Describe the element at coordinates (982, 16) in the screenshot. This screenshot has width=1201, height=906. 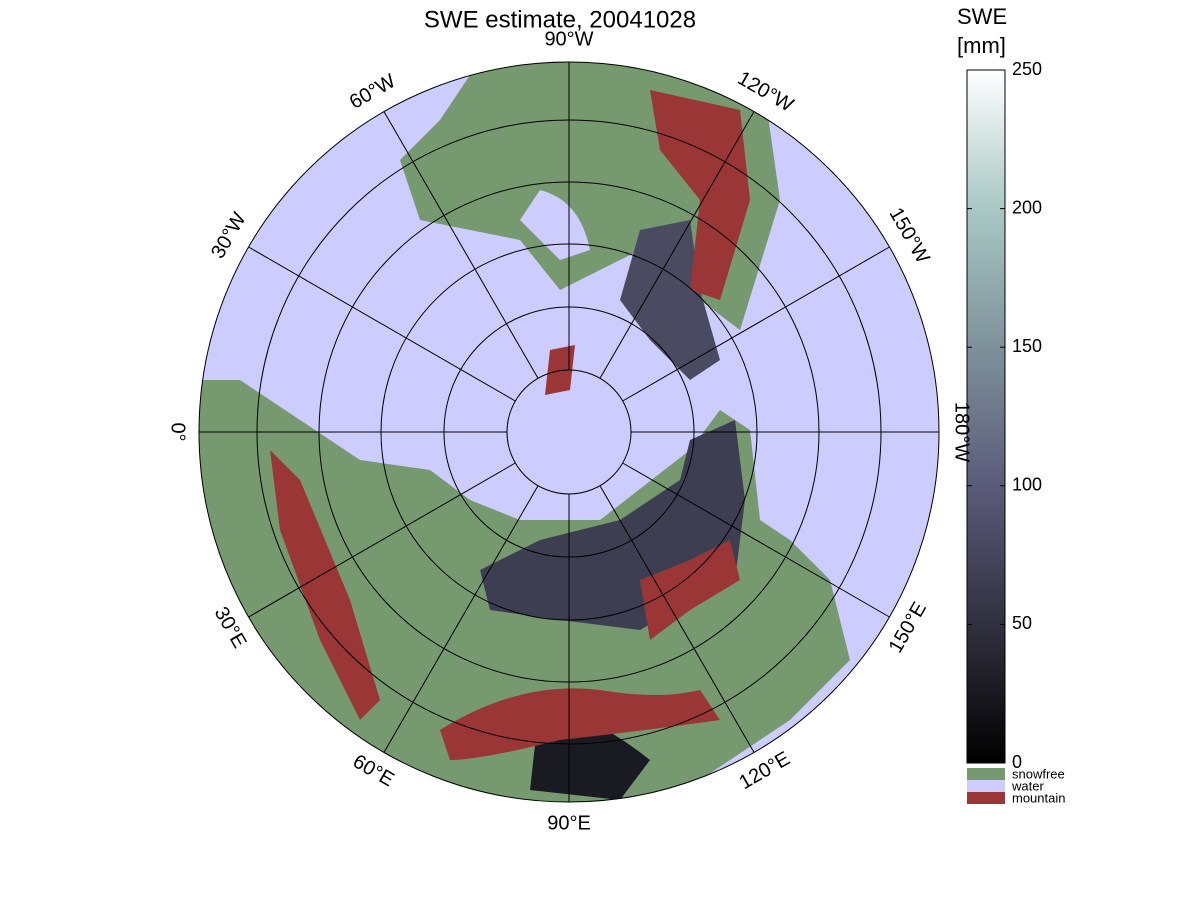
I see `colorbar-title: SWE` at that location.